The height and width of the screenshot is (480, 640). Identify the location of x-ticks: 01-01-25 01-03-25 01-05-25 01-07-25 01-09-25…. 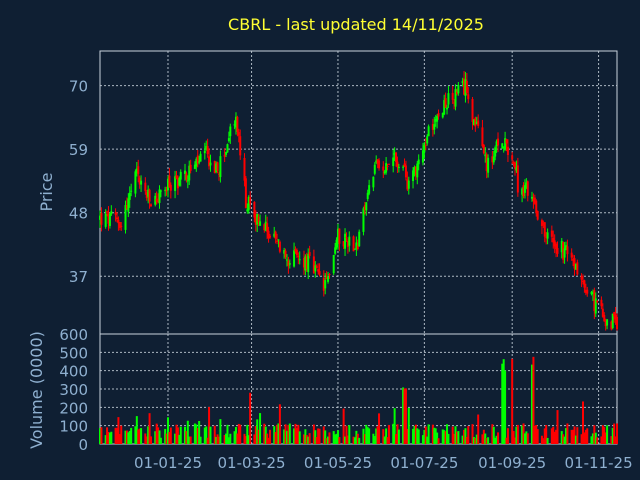
(383, 463).